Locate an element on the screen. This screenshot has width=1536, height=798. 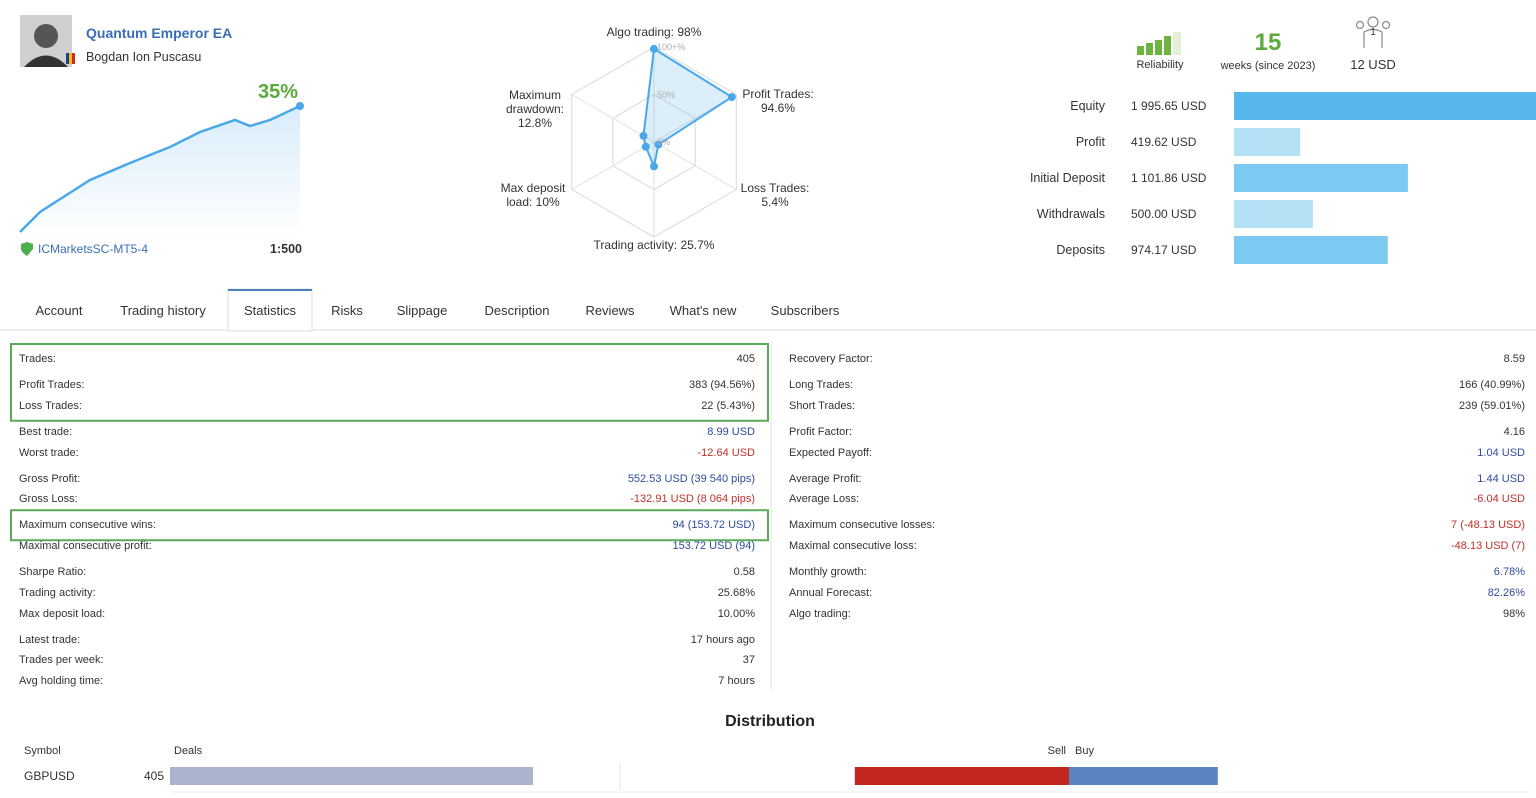
stat-label: Average Loss: is located at coordinates (824, 499).